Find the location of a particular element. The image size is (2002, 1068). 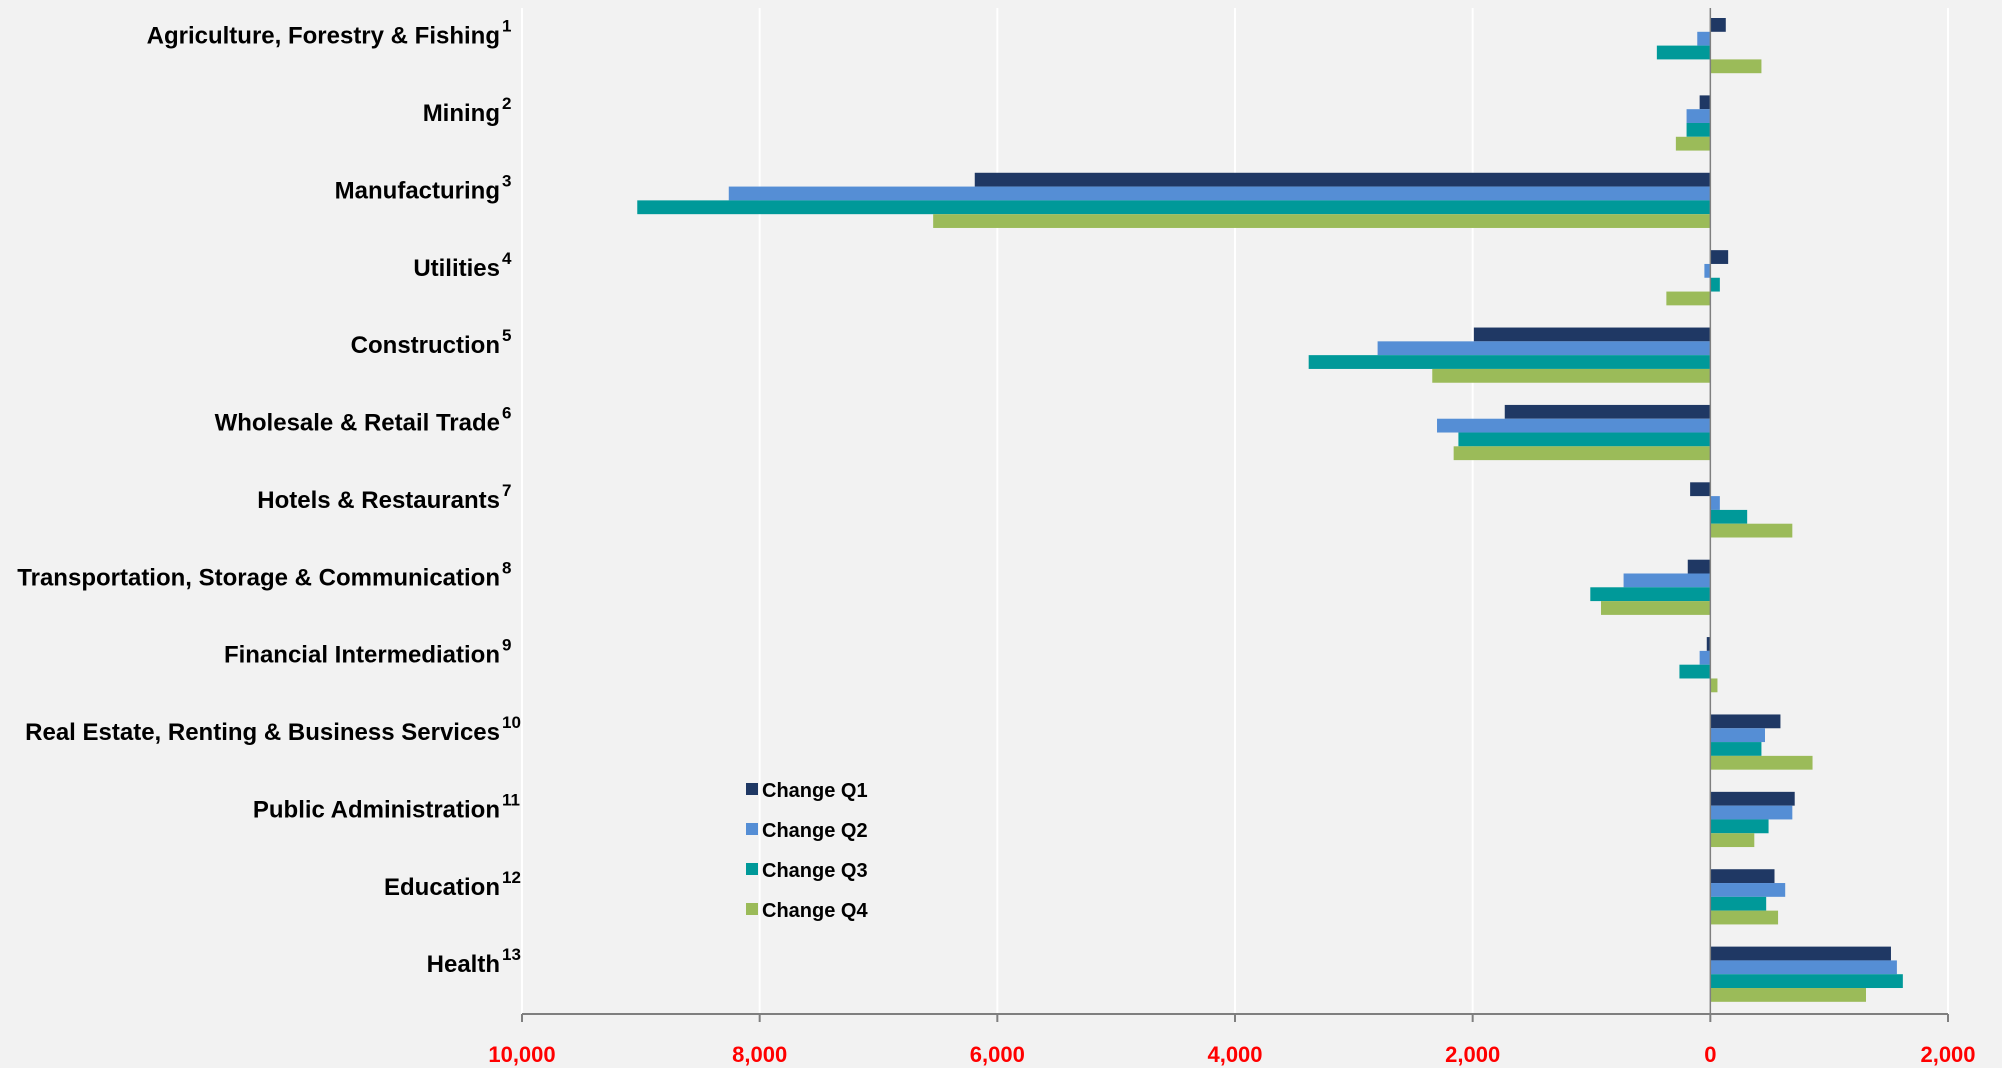

category-label: Education is located at coordinates (442, 887).